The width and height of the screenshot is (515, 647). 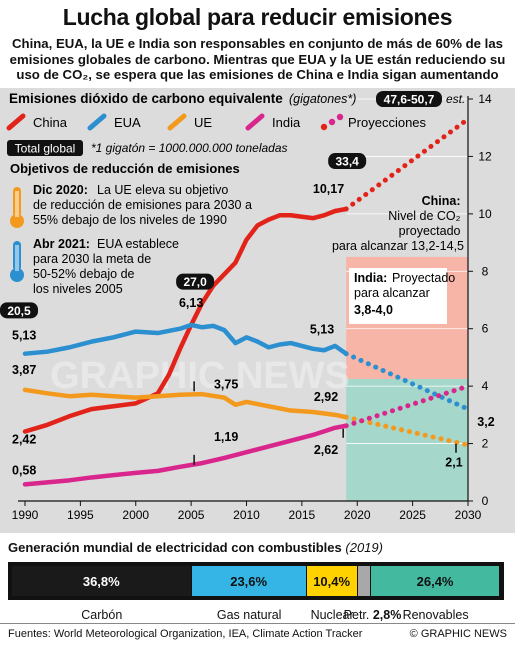 I want to click on x-tick-label: 1995, so click(x=80, y=515).